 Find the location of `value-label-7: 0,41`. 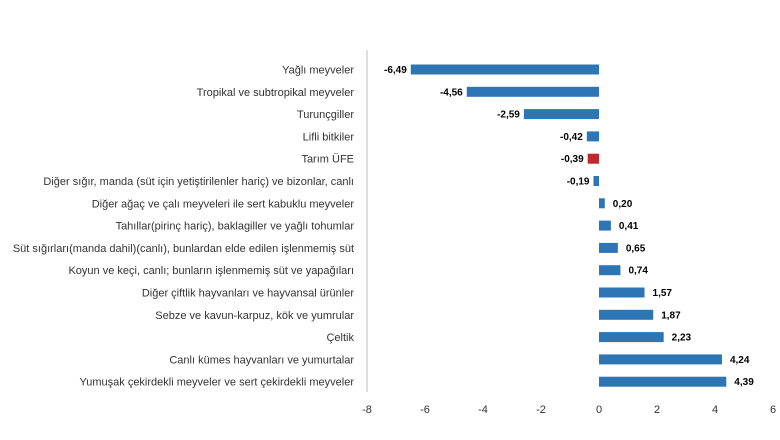

value-label-7: 0,41 is located at coordinates (629, 226).